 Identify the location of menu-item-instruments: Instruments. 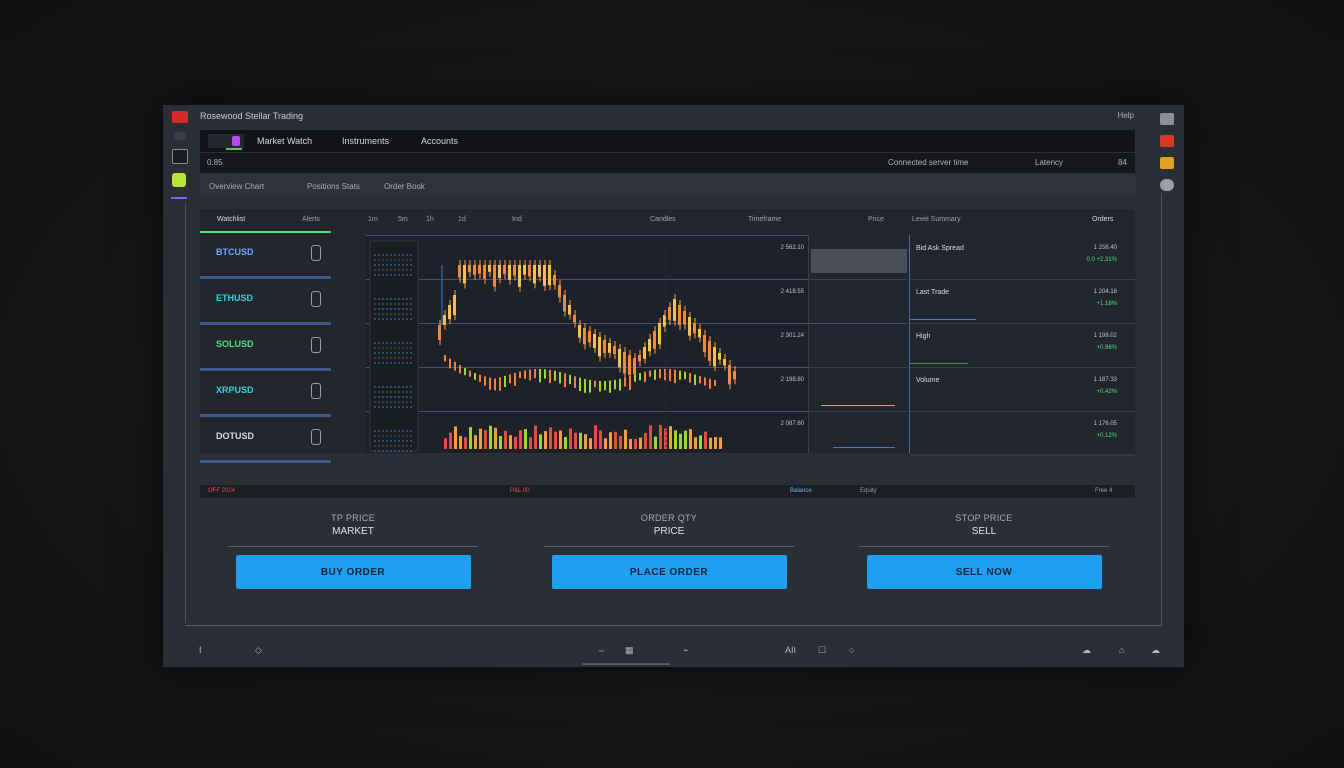
(366, 141).